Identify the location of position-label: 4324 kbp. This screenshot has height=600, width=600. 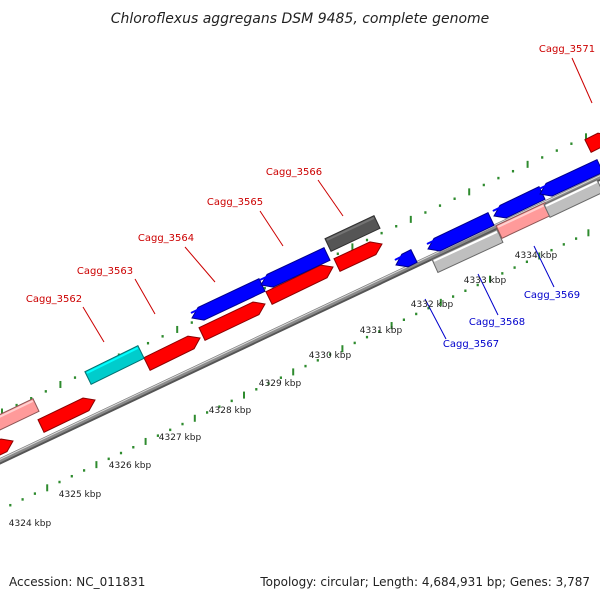
(30, 524).